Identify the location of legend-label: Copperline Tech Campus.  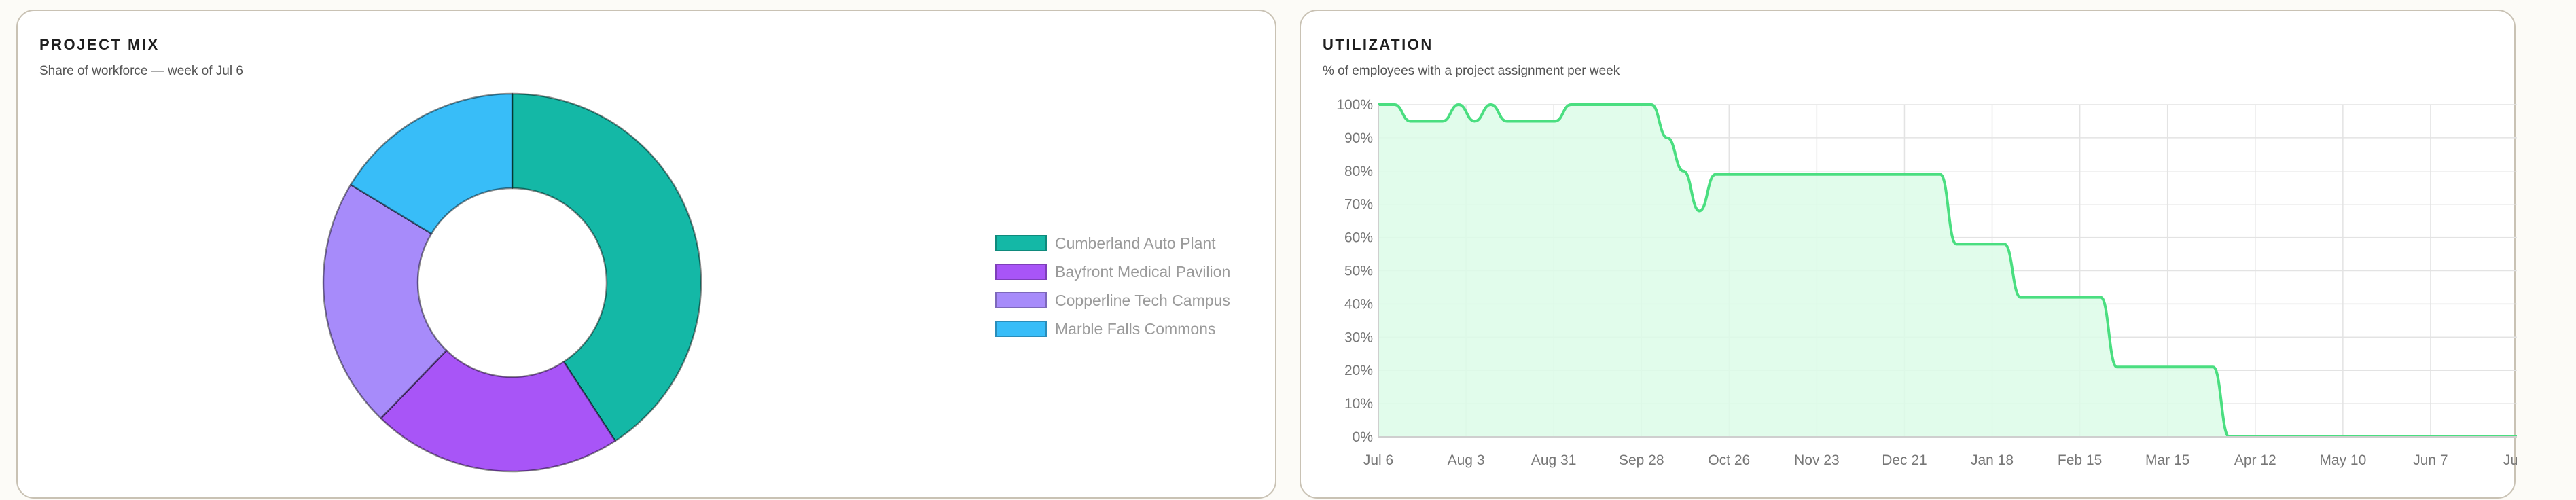
(1142, 300).